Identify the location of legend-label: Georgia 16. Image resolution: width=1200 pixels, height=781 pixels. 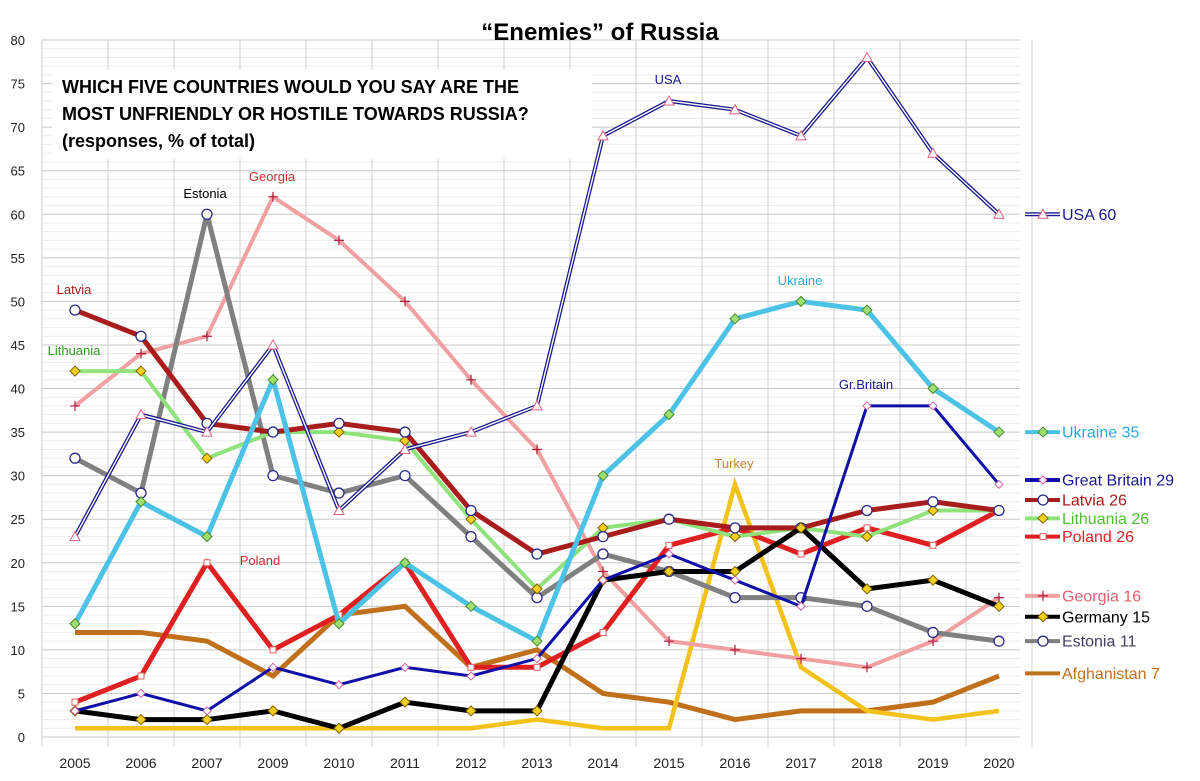
(1101, 596).